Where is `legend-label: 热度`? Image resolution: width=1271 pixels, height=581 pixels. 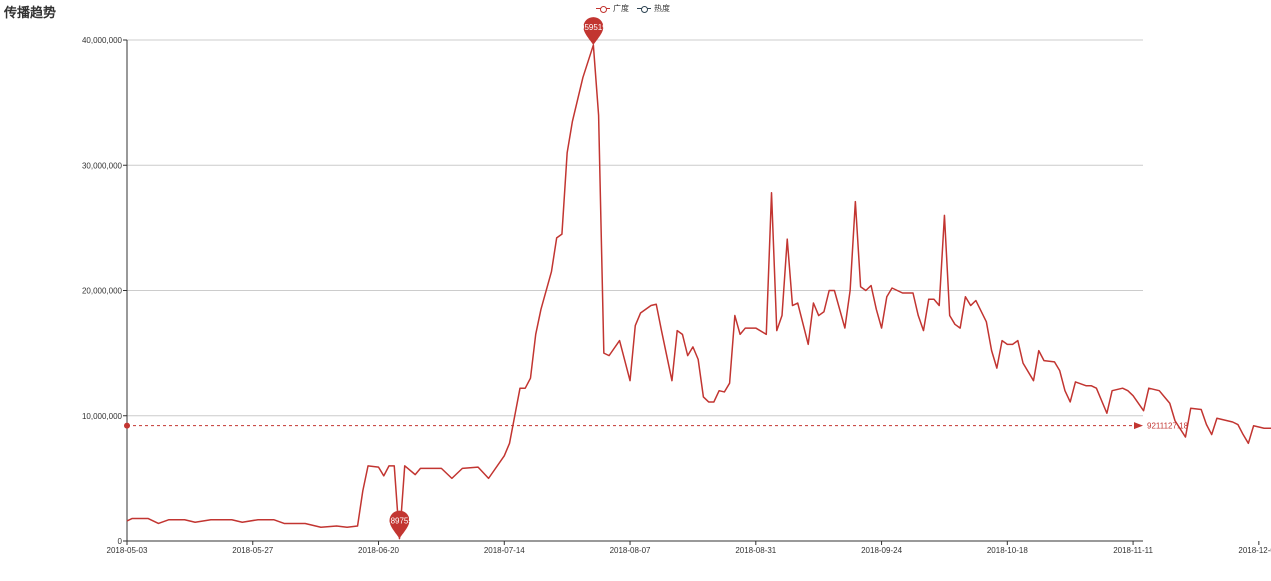 legend-label: 热度 is located at coordinates (662, 8).